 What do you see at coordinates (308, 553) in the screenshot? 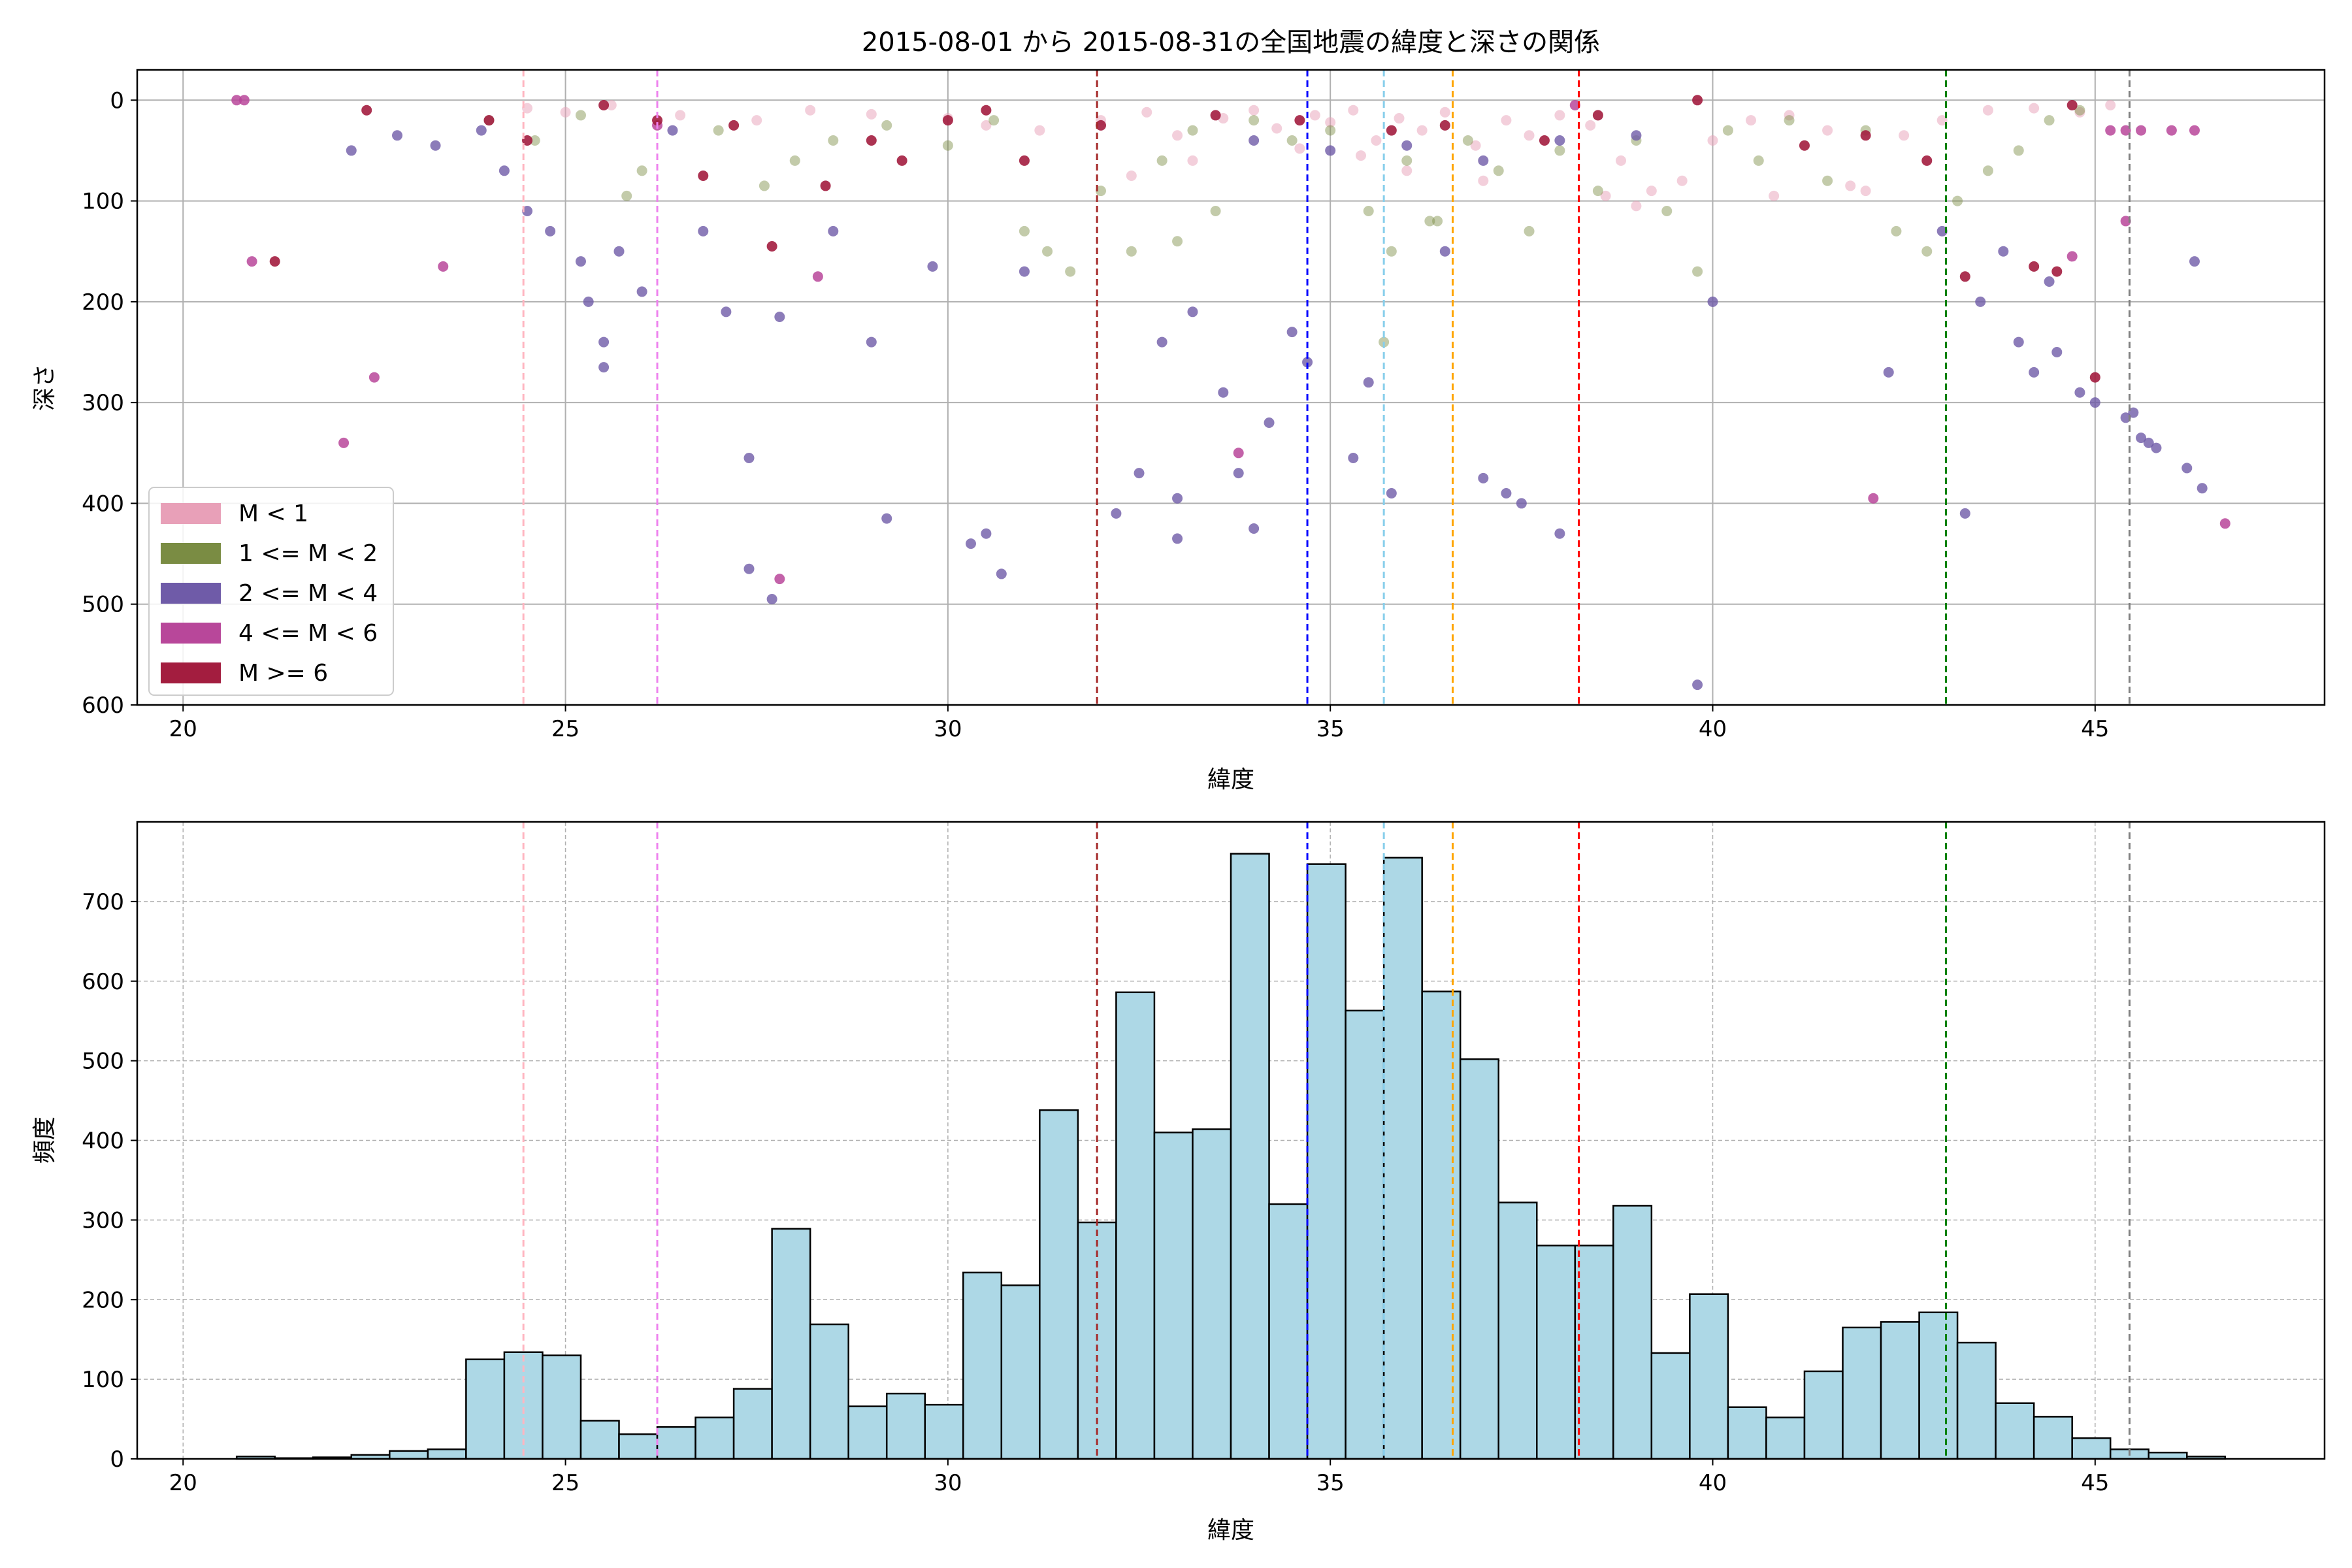
I see `legend-label: 1 <= M < 2` at bounding box center [308, 553].